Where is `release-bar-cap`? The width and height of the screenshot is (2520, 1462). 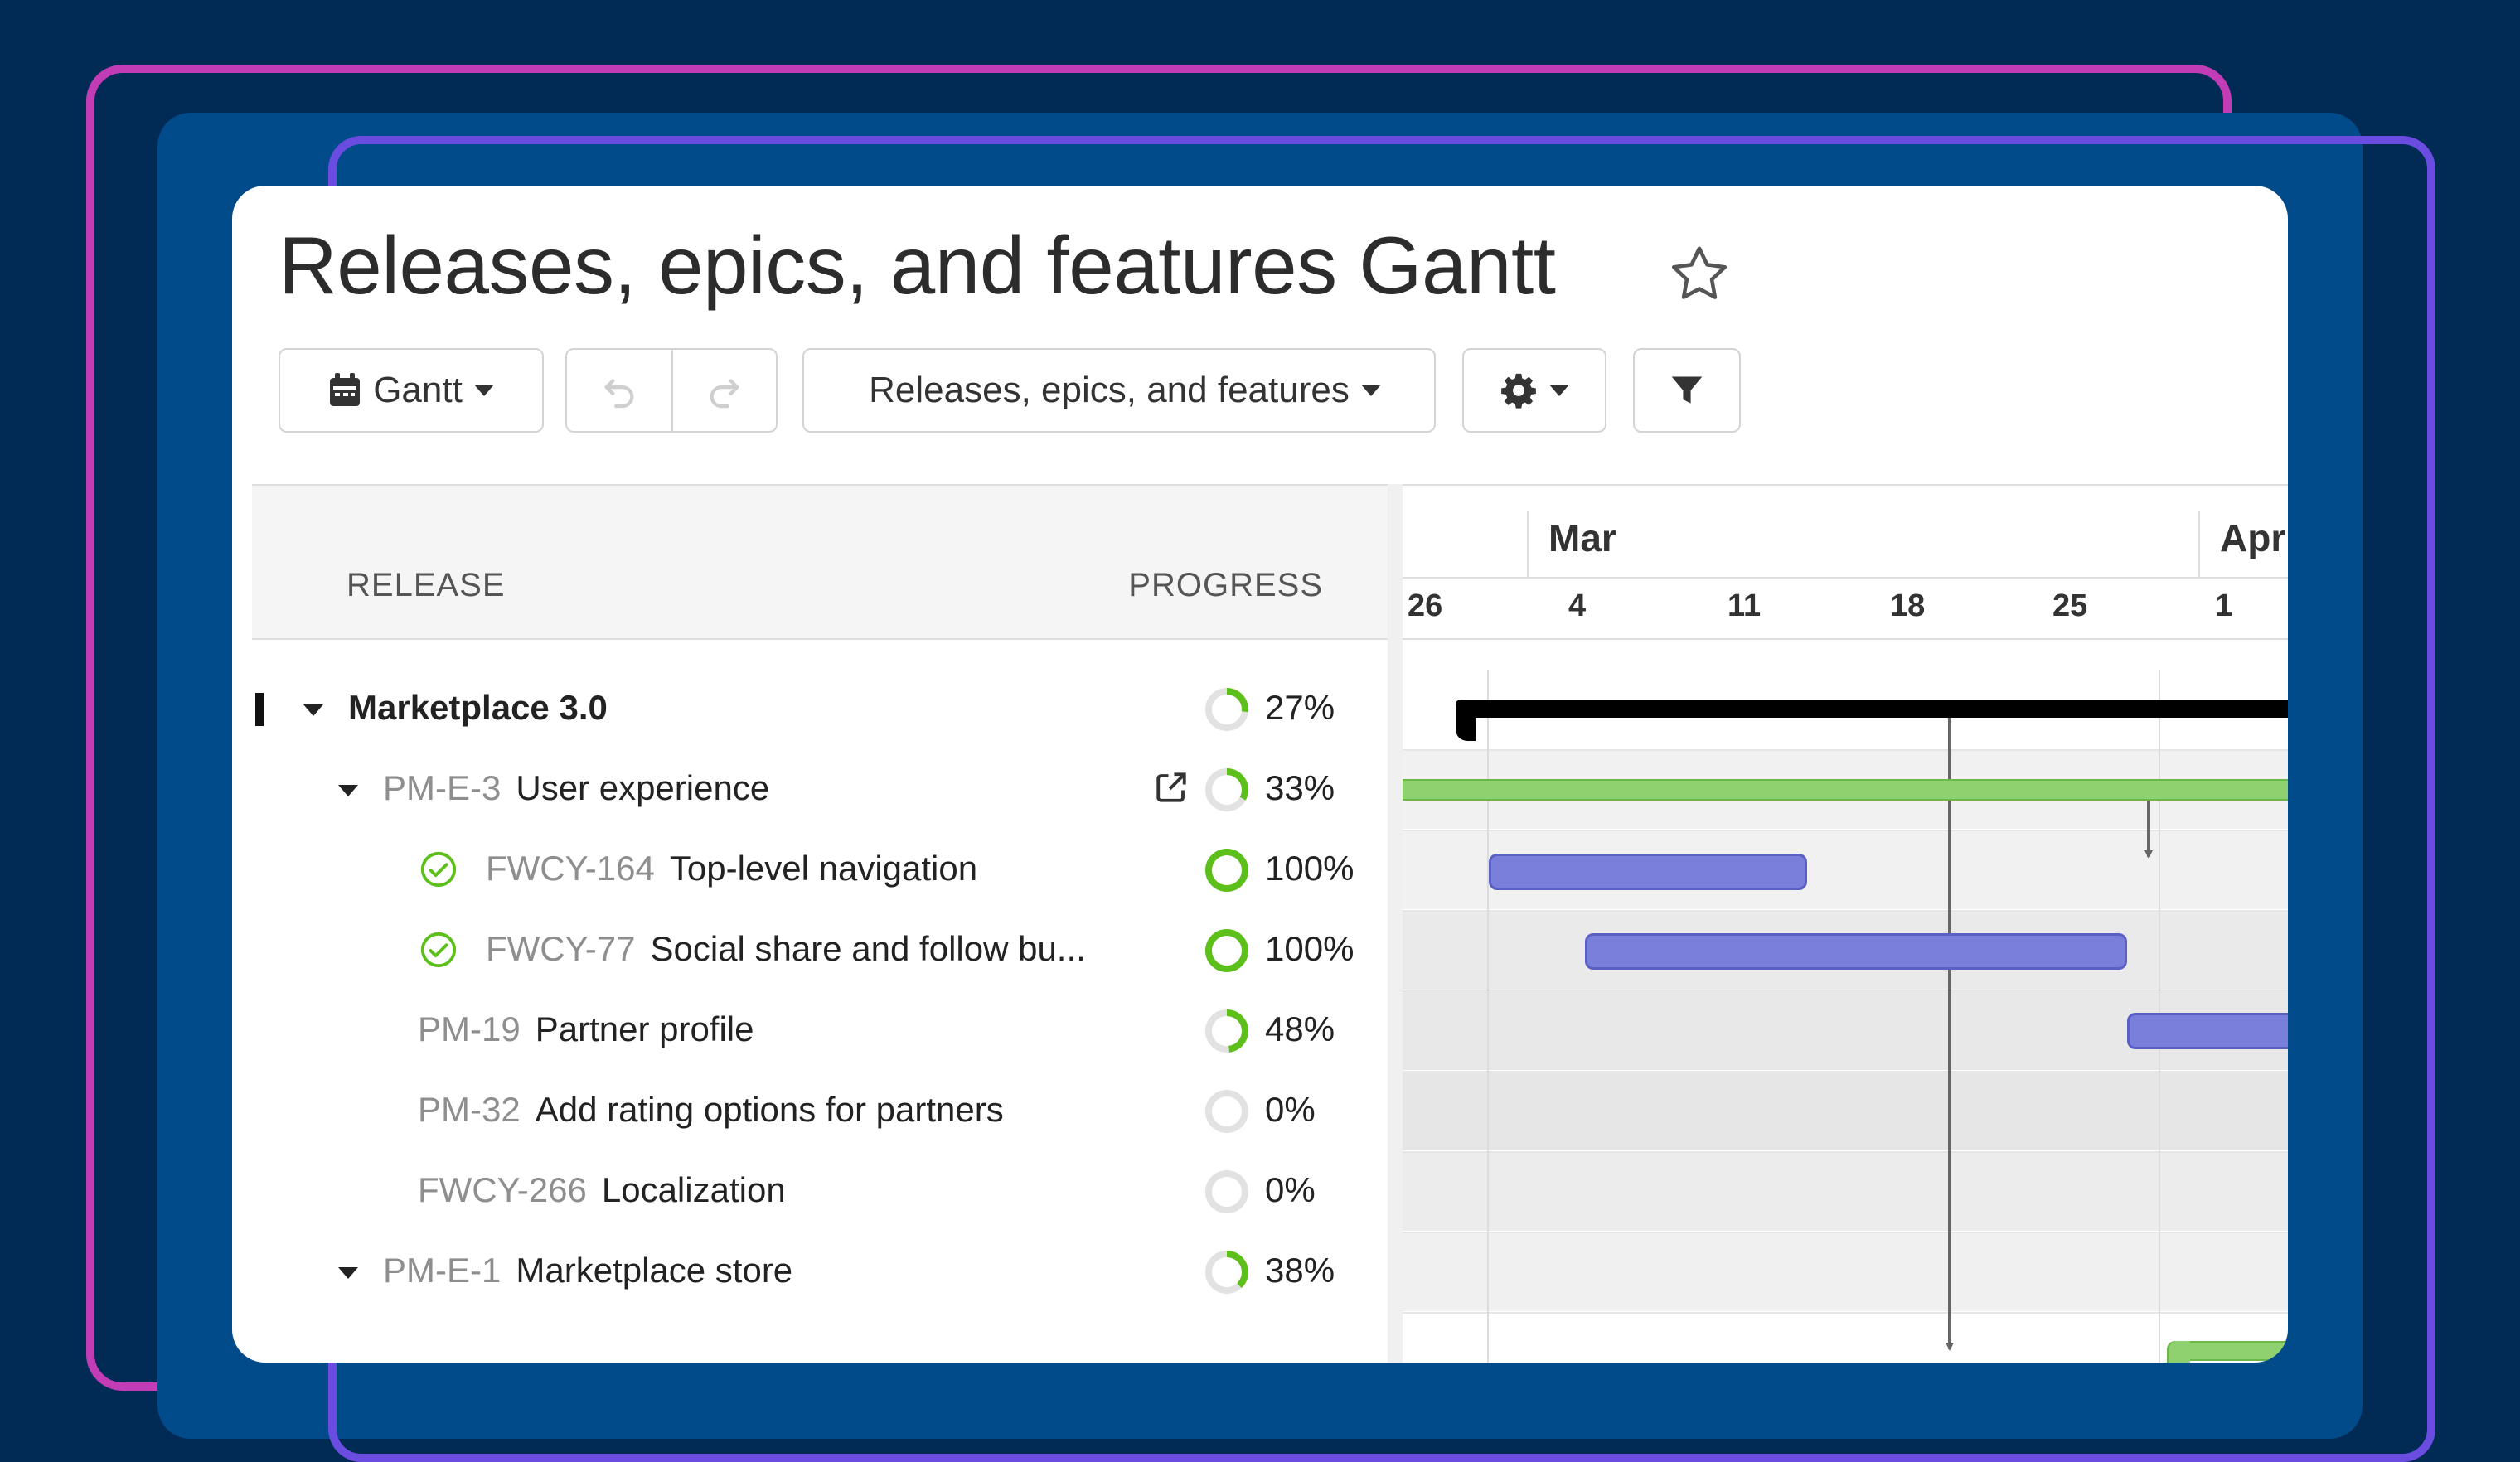
release-bar-cap is located at coordinates (1466, 720).